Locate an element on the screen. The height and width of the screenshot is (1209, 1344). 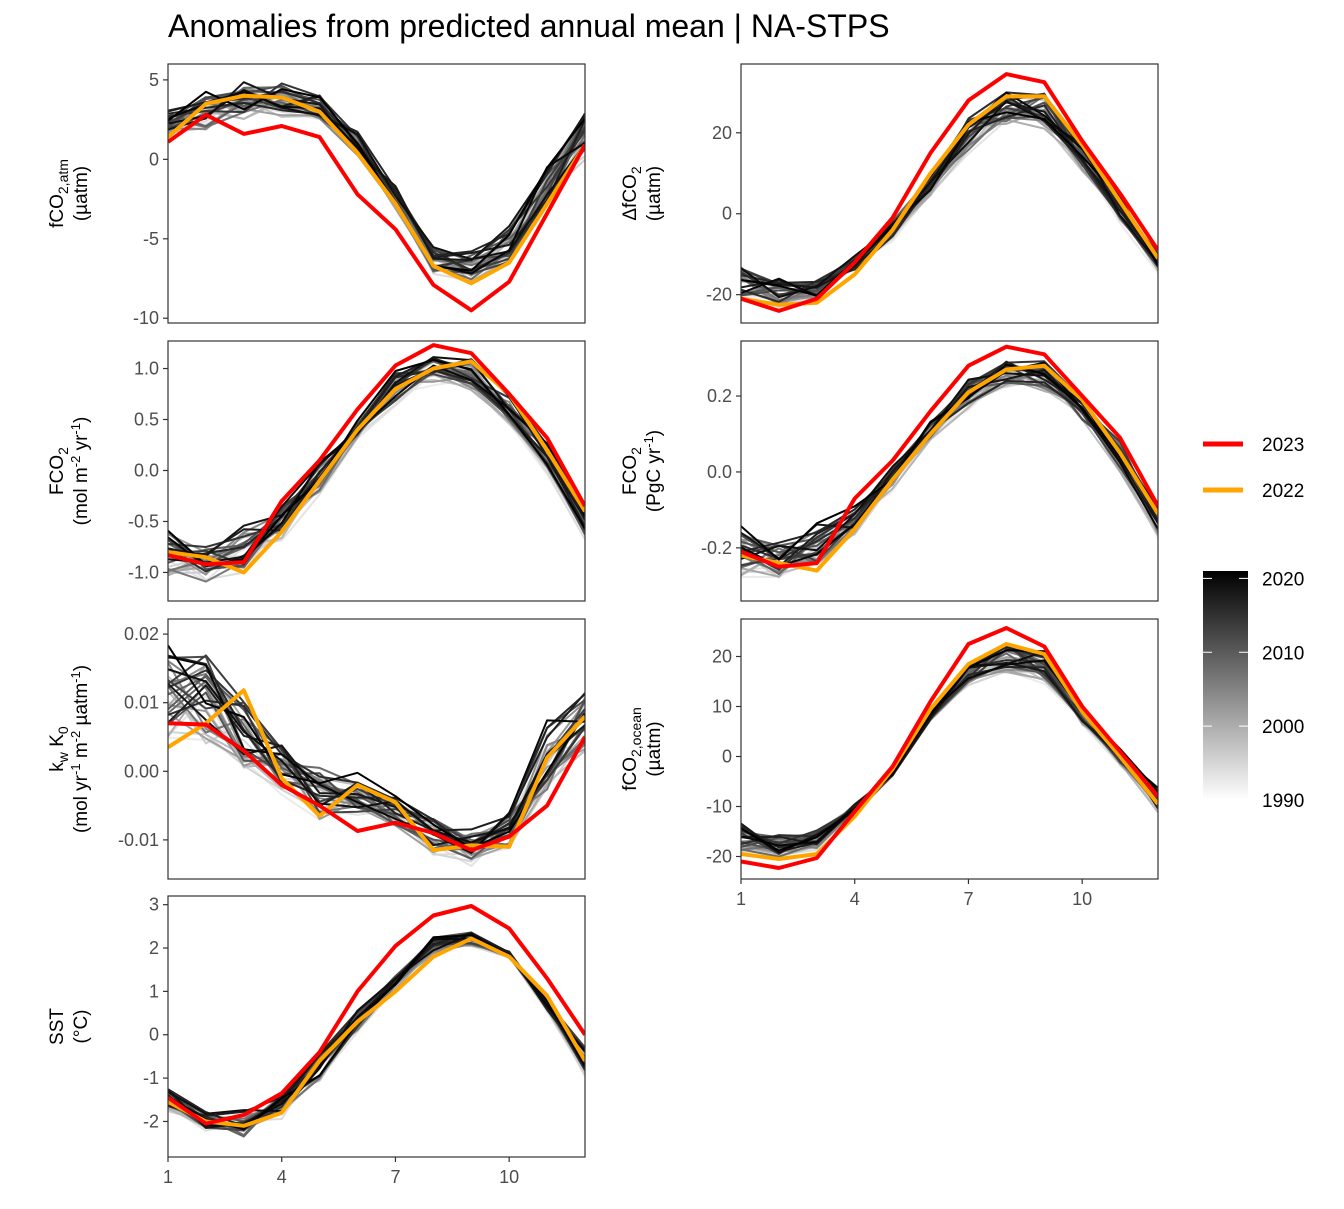
panel-dfco2: 20 0 -20 ΔfCO2(µatm) is located at coordinates (889, 193).